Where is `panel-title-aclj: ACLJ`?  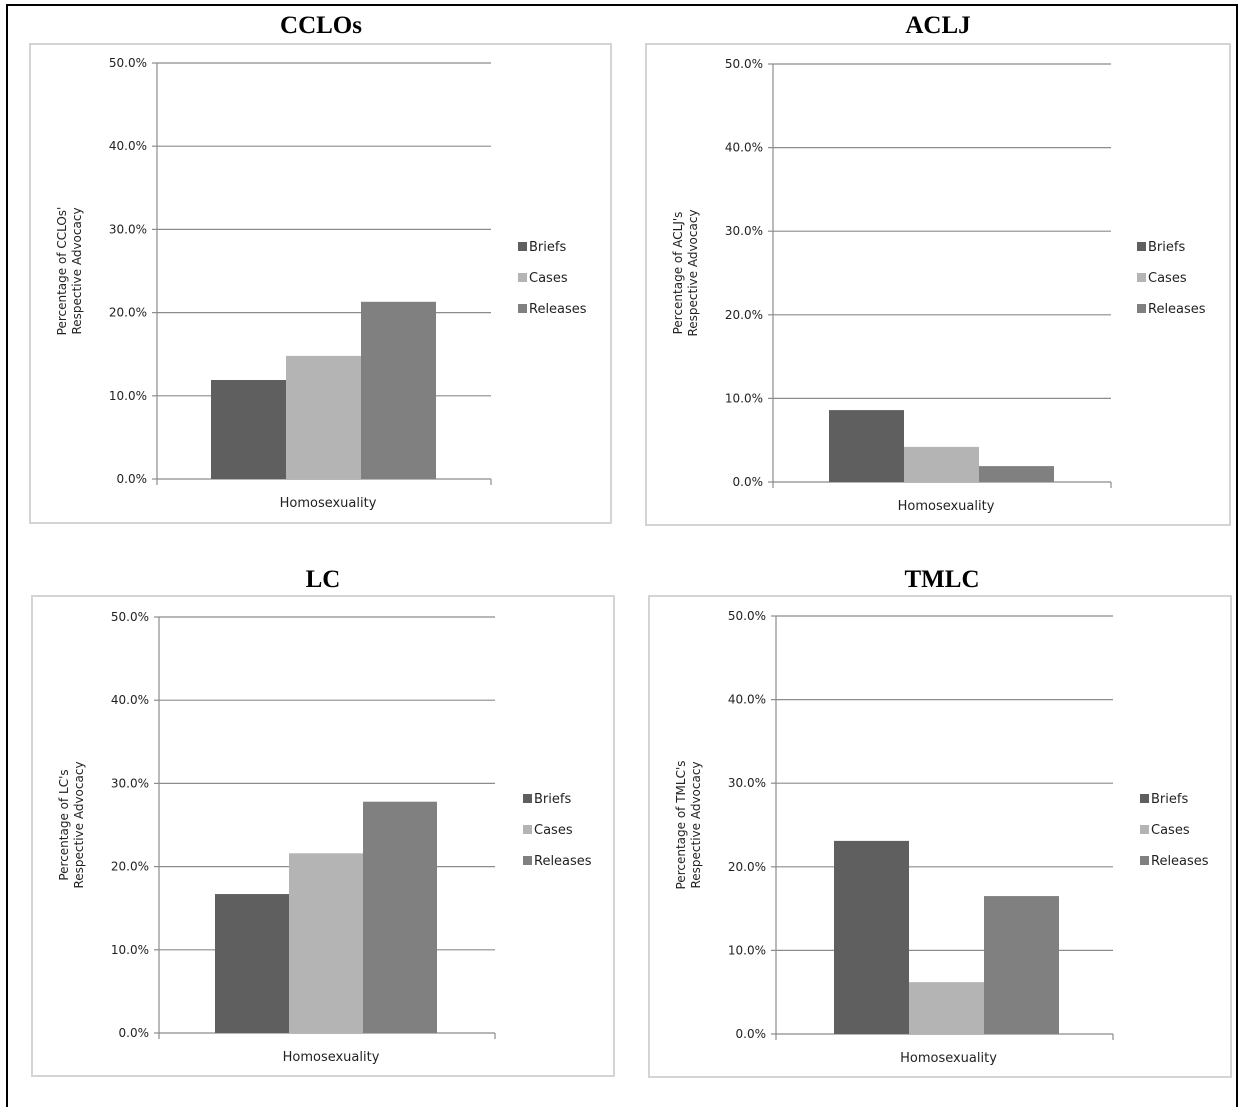
panel-title-aclj: ACLJ is located at coordinates (938, 25).